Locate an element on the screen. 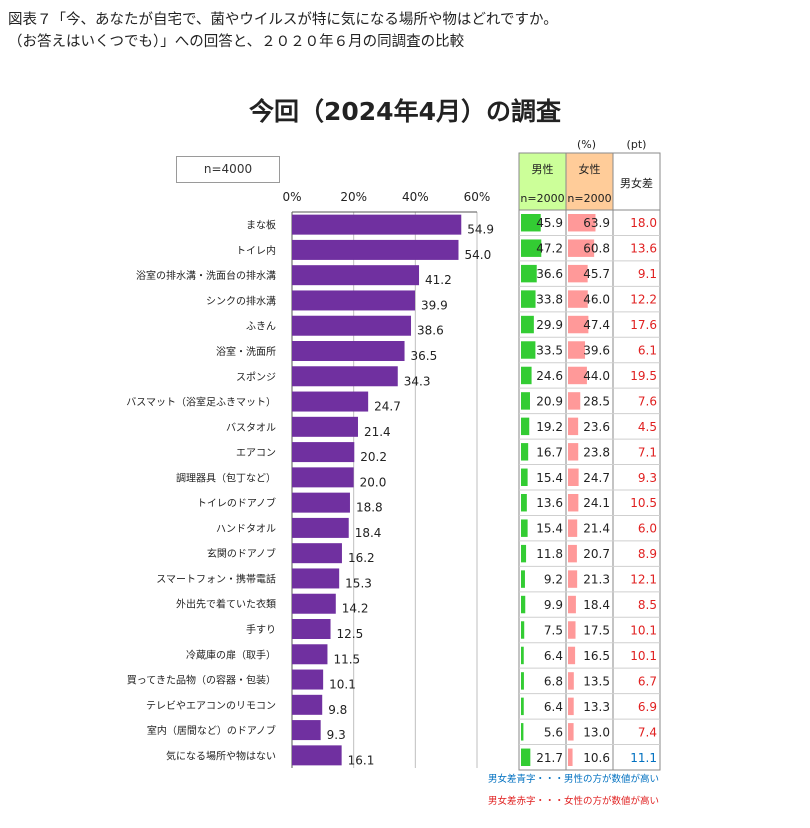  category-label: 外出先で着ていた衣類 is located at coordinates (226, 604).